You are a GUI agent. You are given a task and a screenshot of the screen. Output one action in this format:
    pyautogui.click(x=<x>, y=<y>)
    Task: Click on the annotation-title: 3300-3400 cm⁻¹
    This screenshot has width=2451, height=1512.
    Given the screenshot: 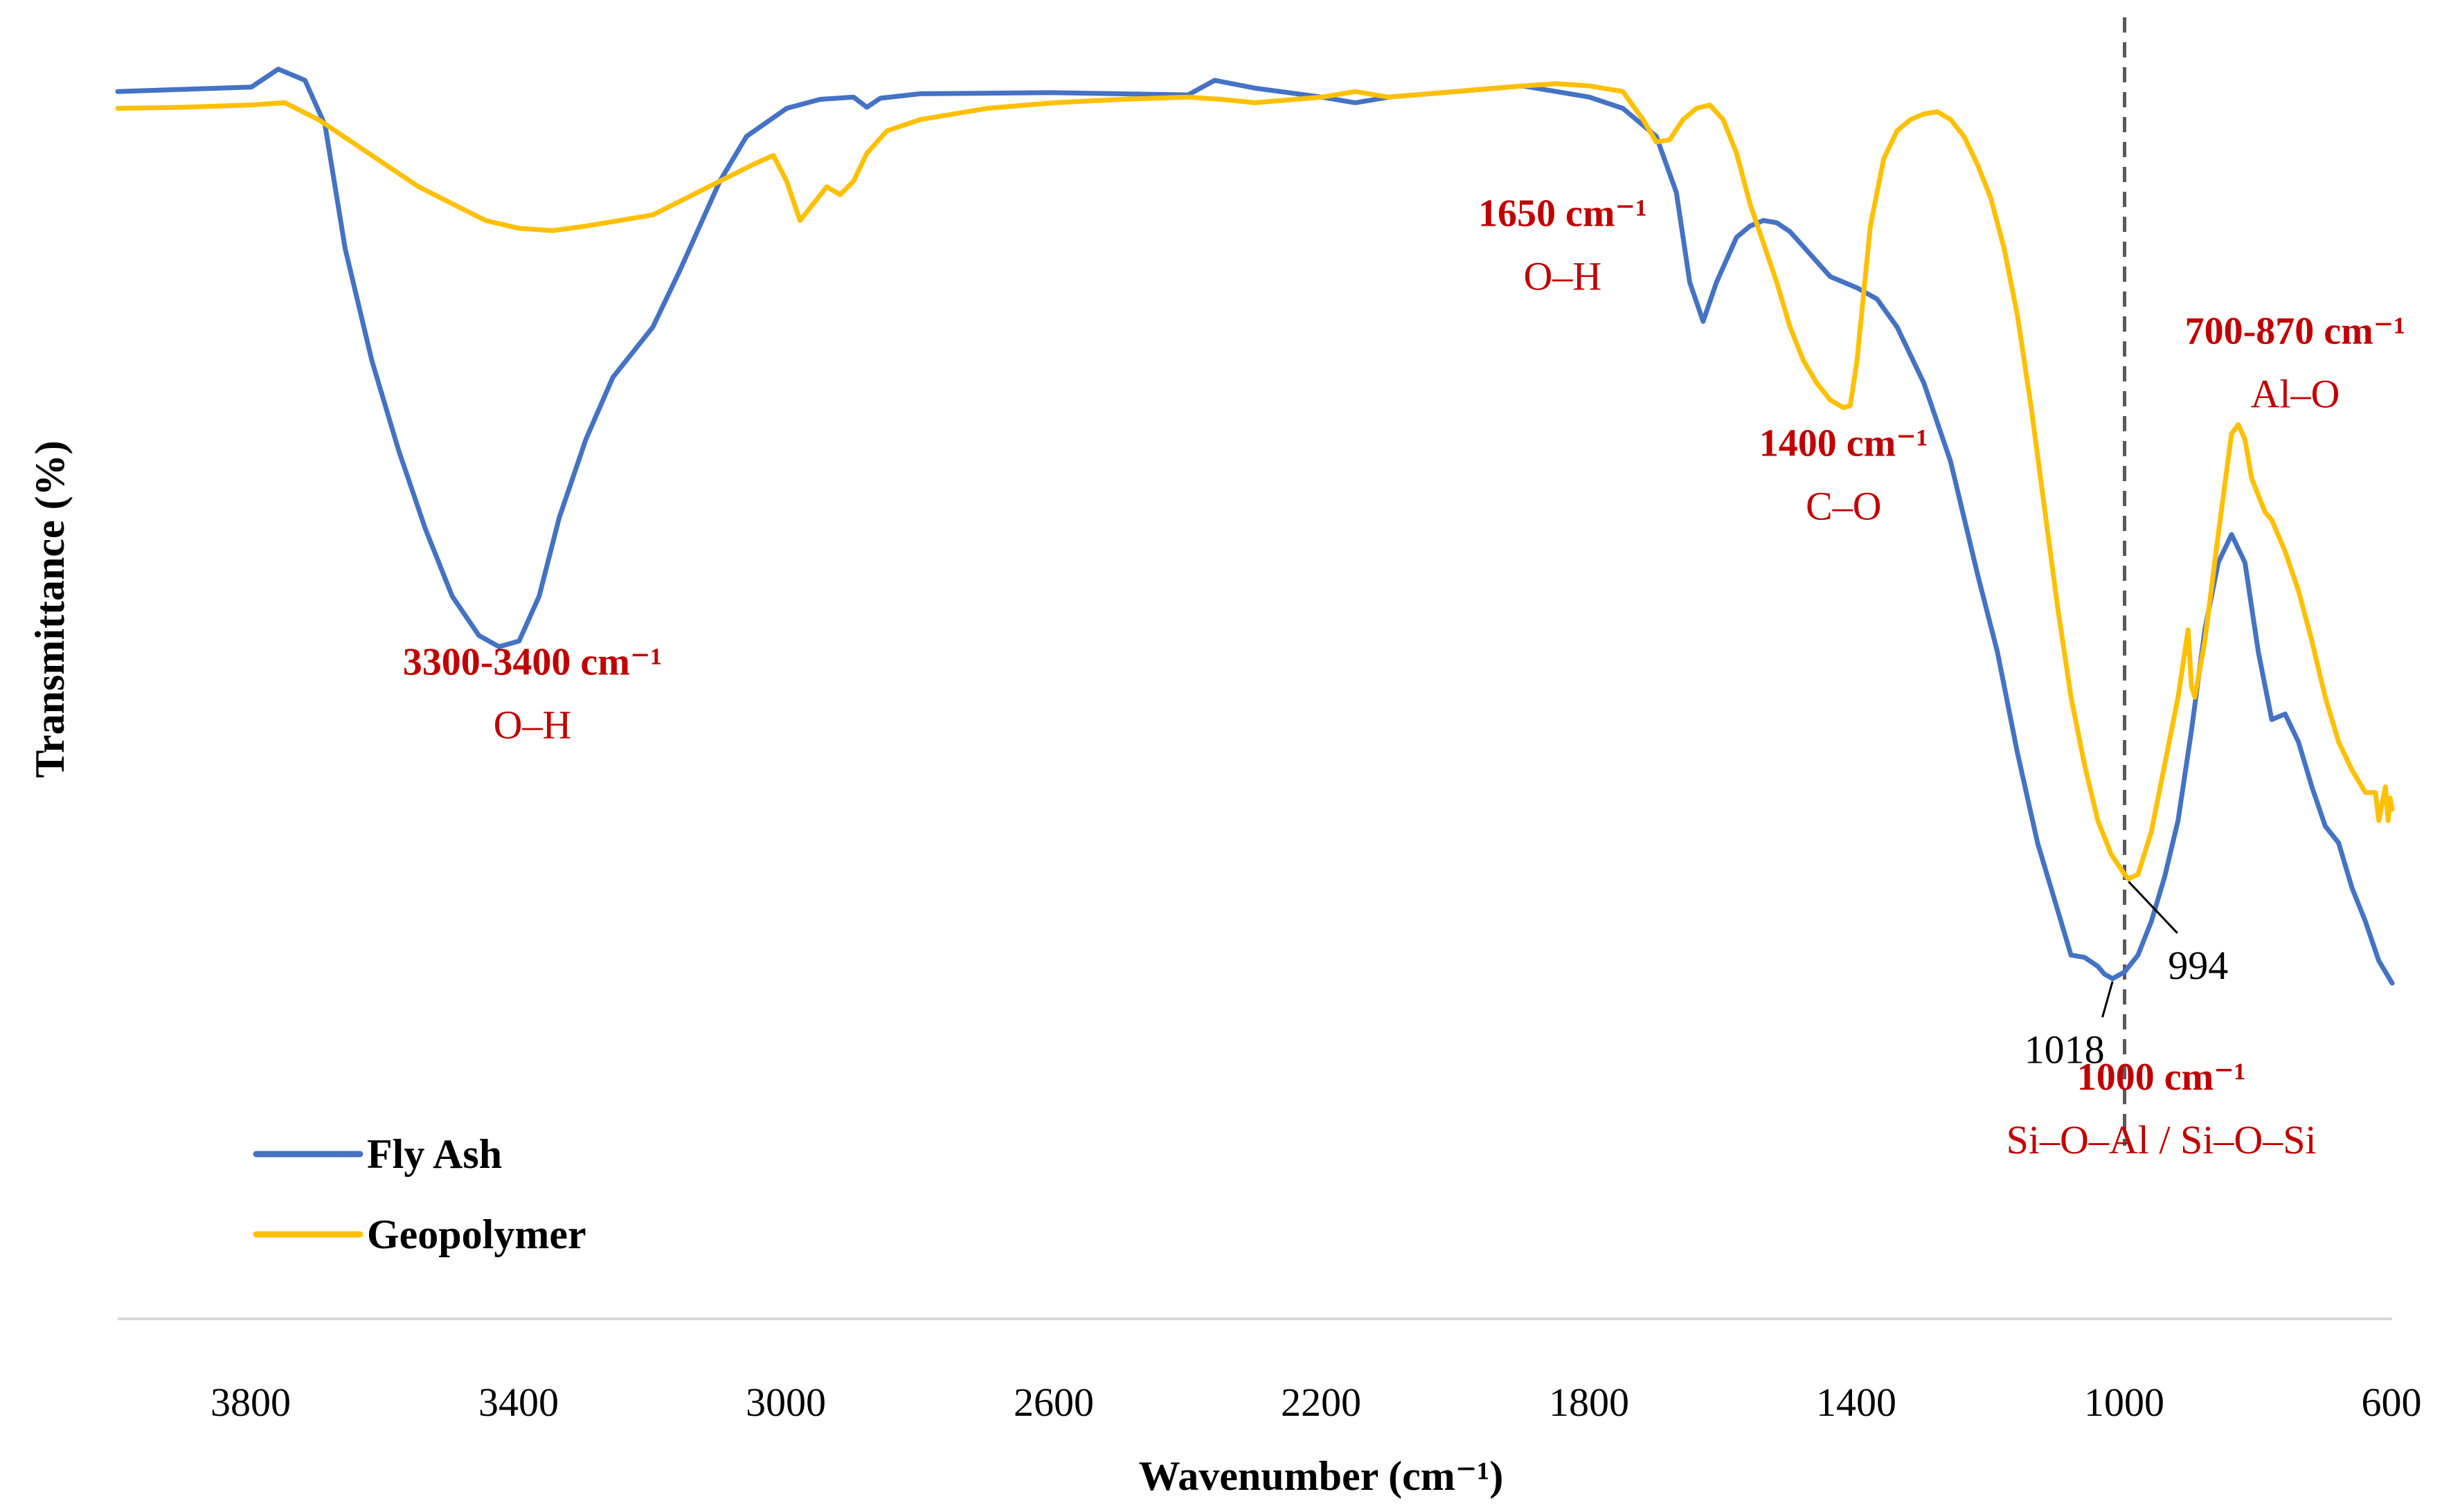 What is the action you would take?
    pyautogui.click(x=533, y=662)
    